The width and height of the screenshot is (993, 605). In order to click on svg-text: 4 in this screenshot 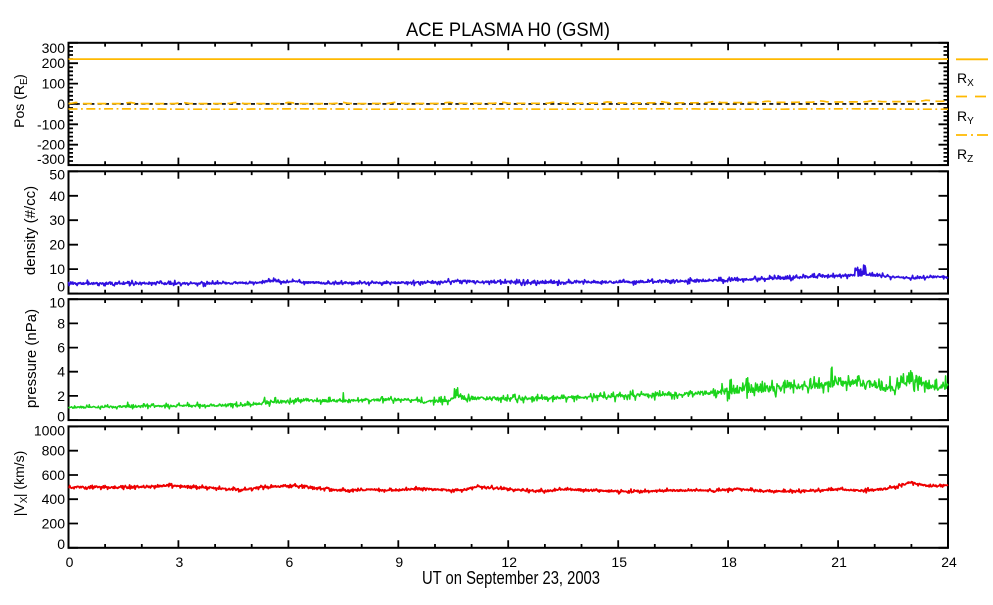, I will do `click(61, 372)`.